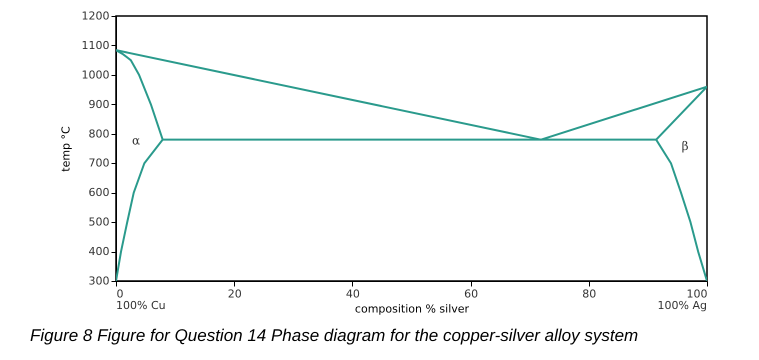 The image size is (759, 360). I want to click on x-tick-label: 40, so click(353, 294).